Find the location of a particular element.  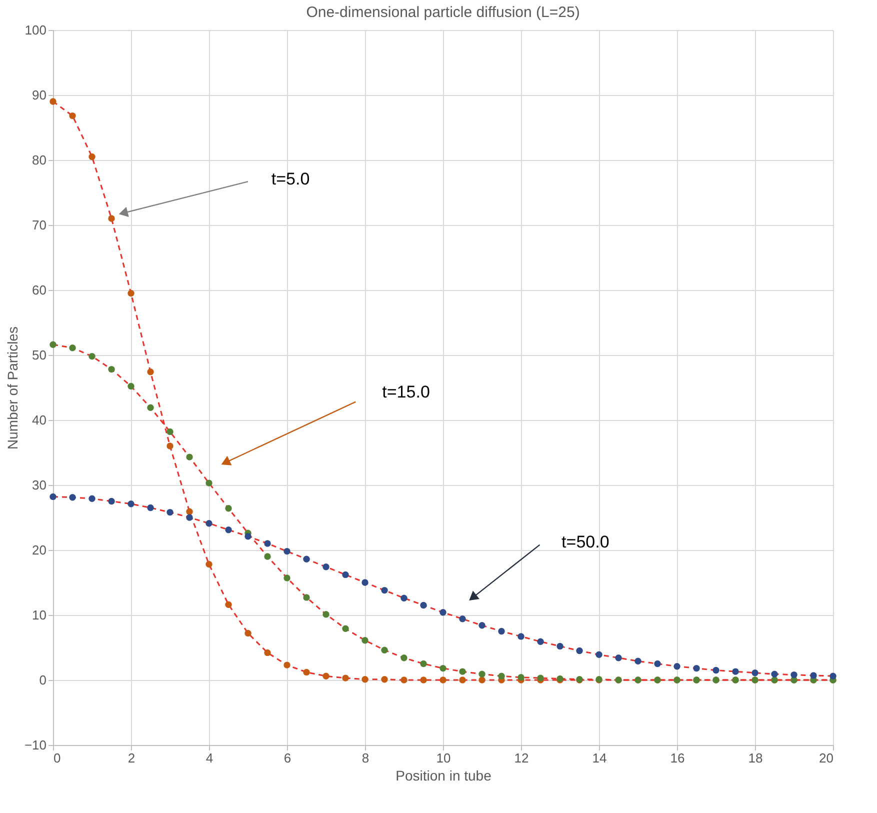

y-tick-label: 20 is located at coordinates (39, 550).